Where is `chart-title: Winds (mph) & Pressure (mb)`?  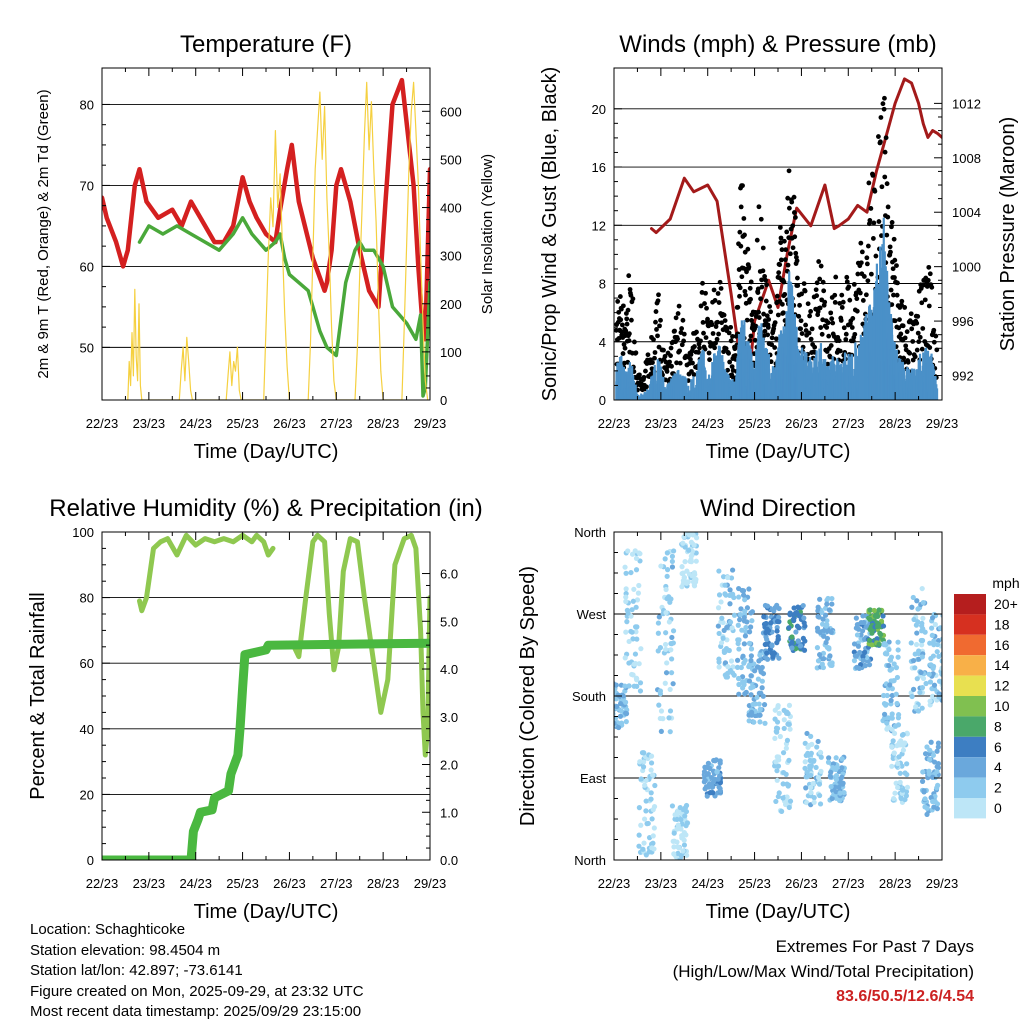 chart-title: Winds (mph) & Pressure (mb) is located at coordinates (777, 44).